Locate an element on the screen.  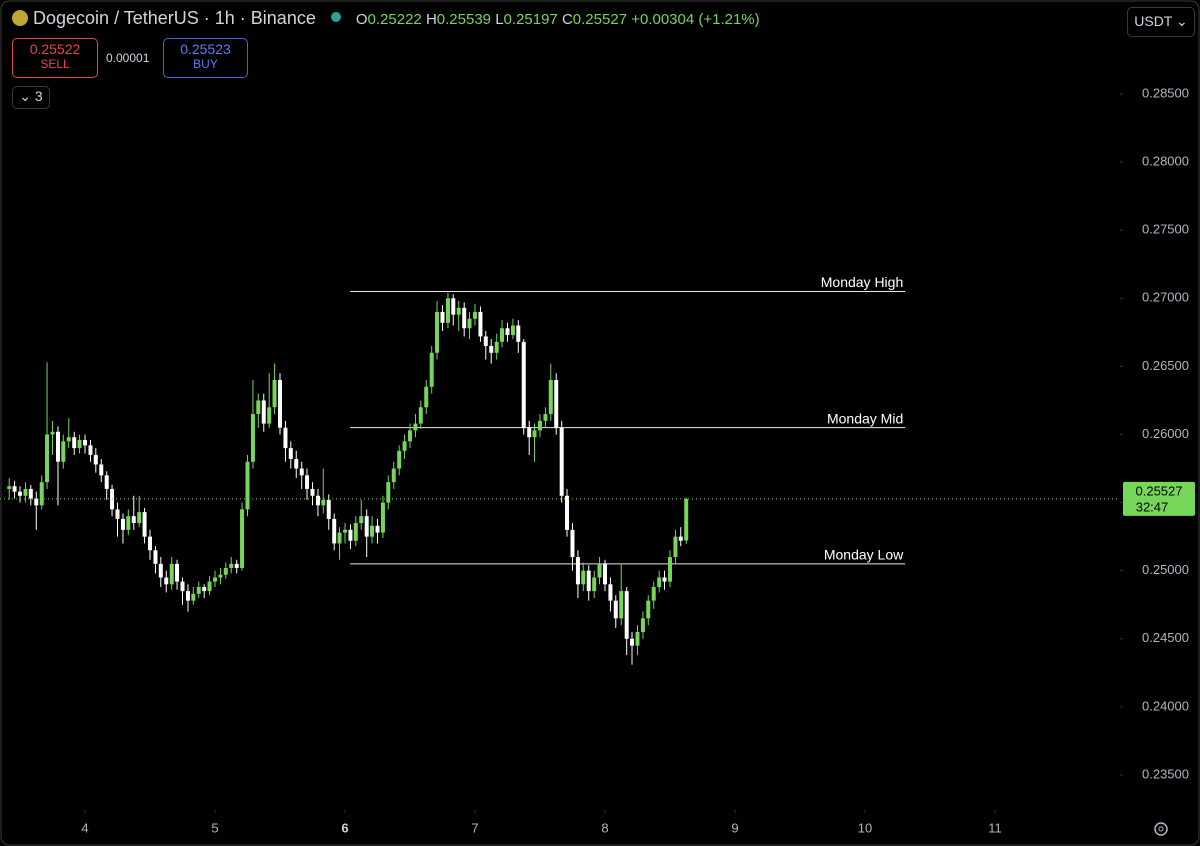
buy-button: 0.25523 BUY is located at coordinates (205, 58).